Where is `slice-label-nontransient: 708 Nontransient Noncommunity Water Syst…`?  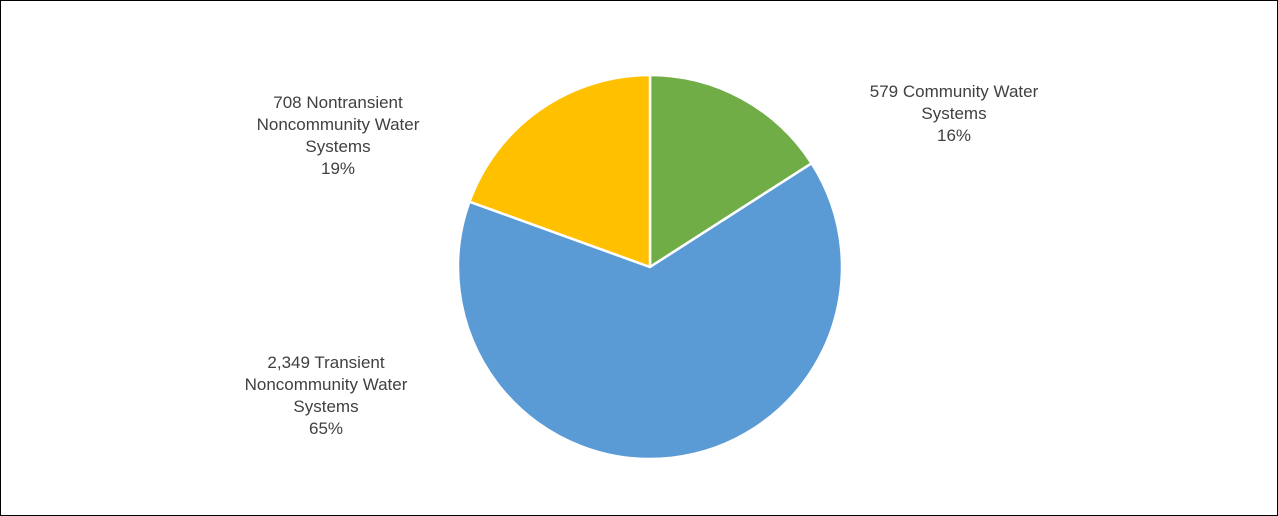 slice-label-nontransient: 708 Nontransient Noncommunity Water Syst… is located at coordinates (338, 136).